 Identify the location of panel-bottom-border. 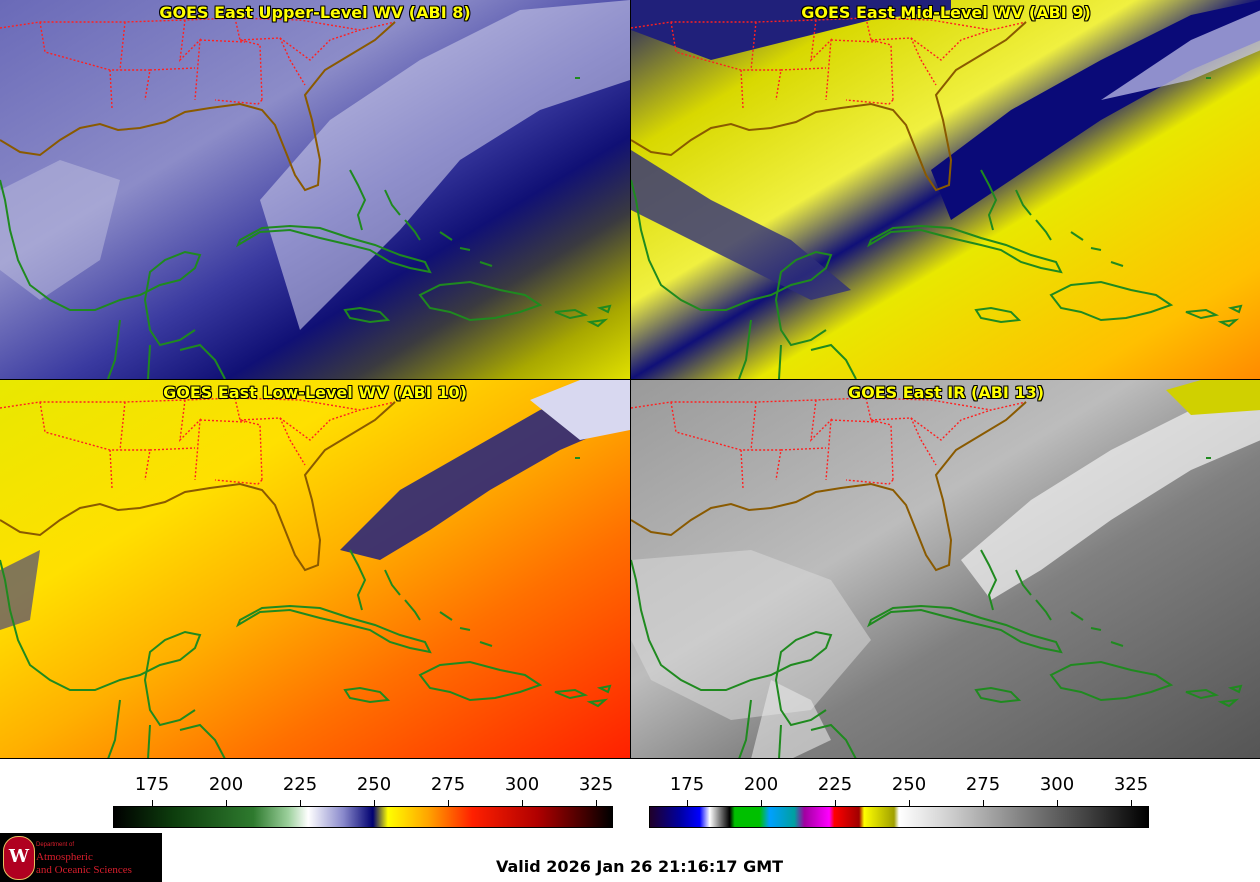
(630, 758).